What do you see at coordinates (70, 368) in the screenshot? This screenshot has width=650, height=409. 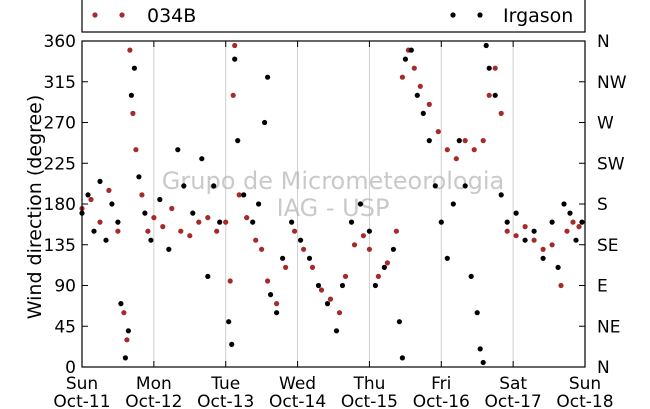 I see `y-tick-label: 0` at bounding box center [70, 368].